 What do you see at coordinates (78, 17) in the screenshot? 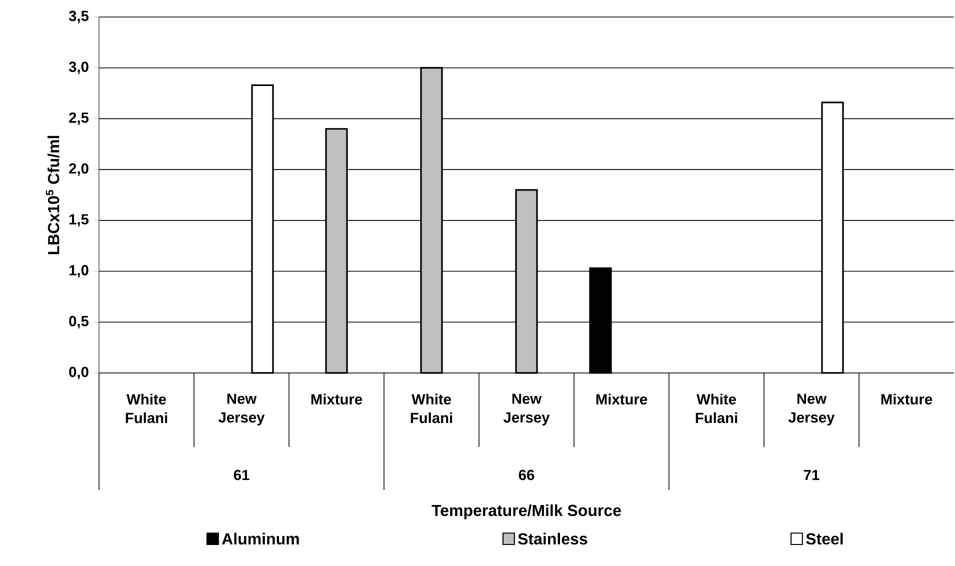
I see `y-tick-label: 3,5` at bounding box center [78, 17].